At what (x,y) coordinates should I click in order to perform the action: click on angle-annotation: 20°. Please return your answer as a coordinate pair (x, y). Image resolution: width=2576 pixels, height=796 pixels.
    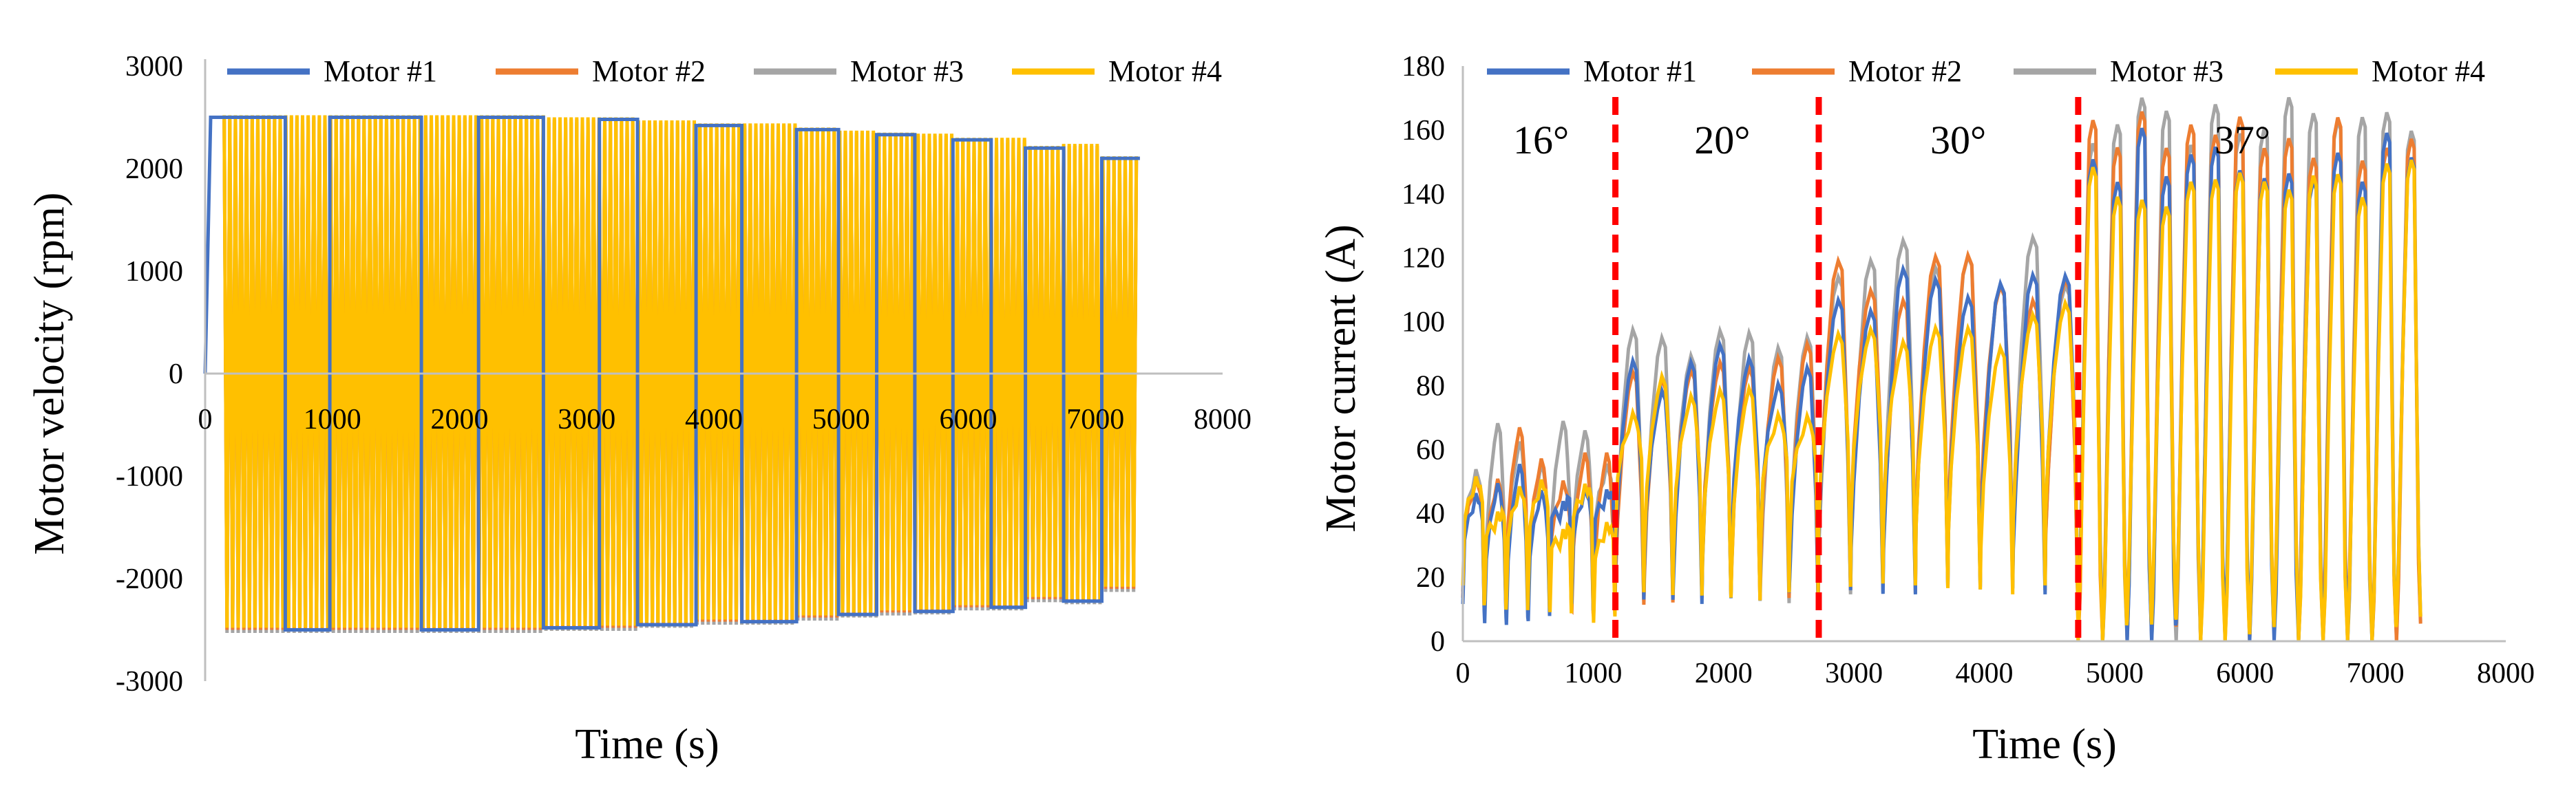
    Looking at the image, I should click on (1722, 140).